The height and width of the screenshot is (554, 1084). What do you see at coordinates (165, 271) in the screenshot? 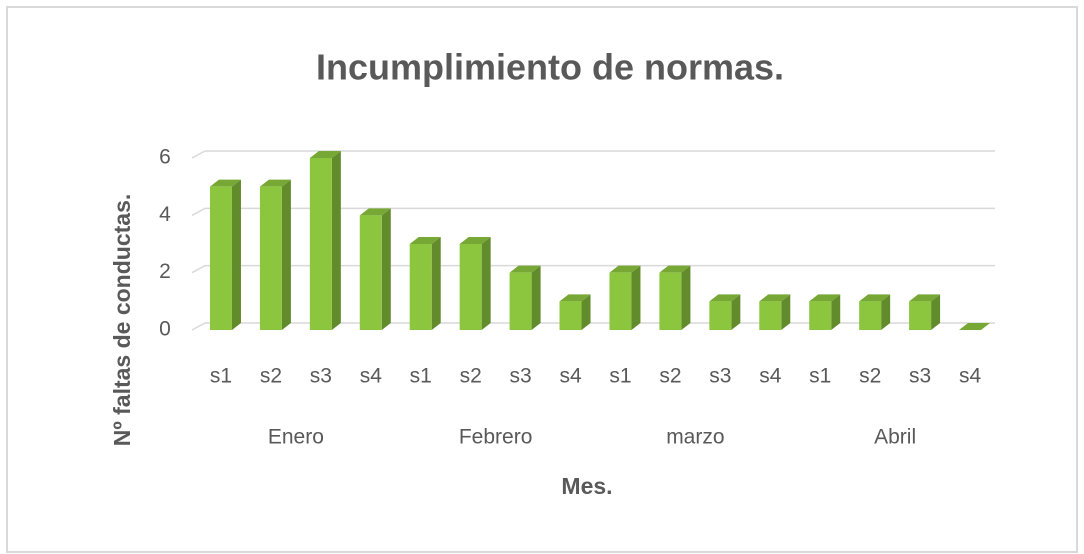
I see `y-tick-label: 2` at bounding box center [165, 271].